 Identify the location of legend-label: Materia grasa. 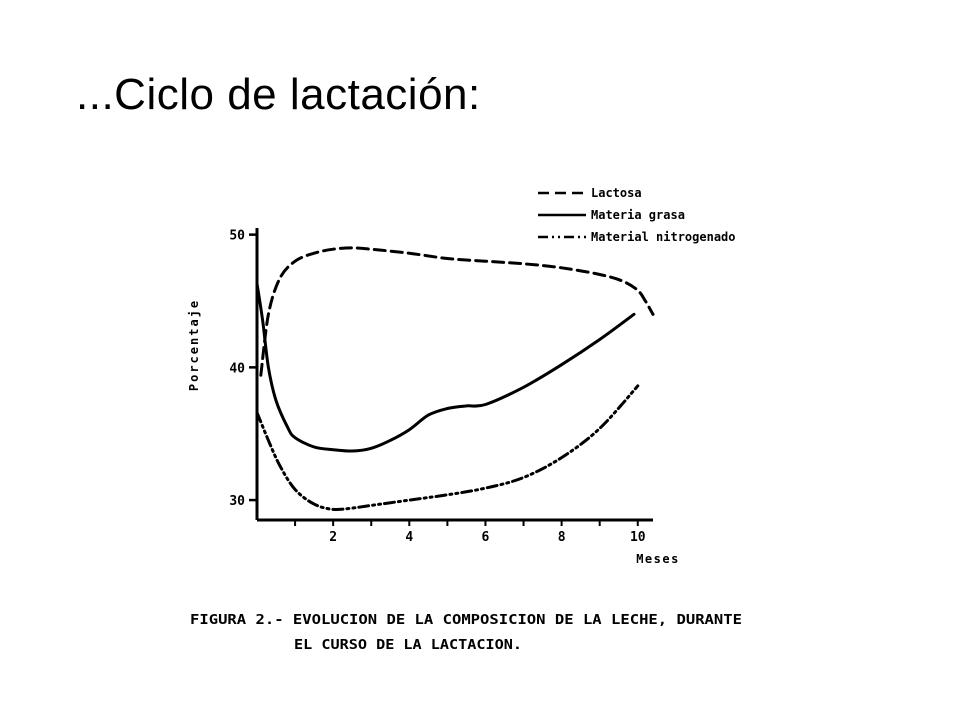
(638, 215).